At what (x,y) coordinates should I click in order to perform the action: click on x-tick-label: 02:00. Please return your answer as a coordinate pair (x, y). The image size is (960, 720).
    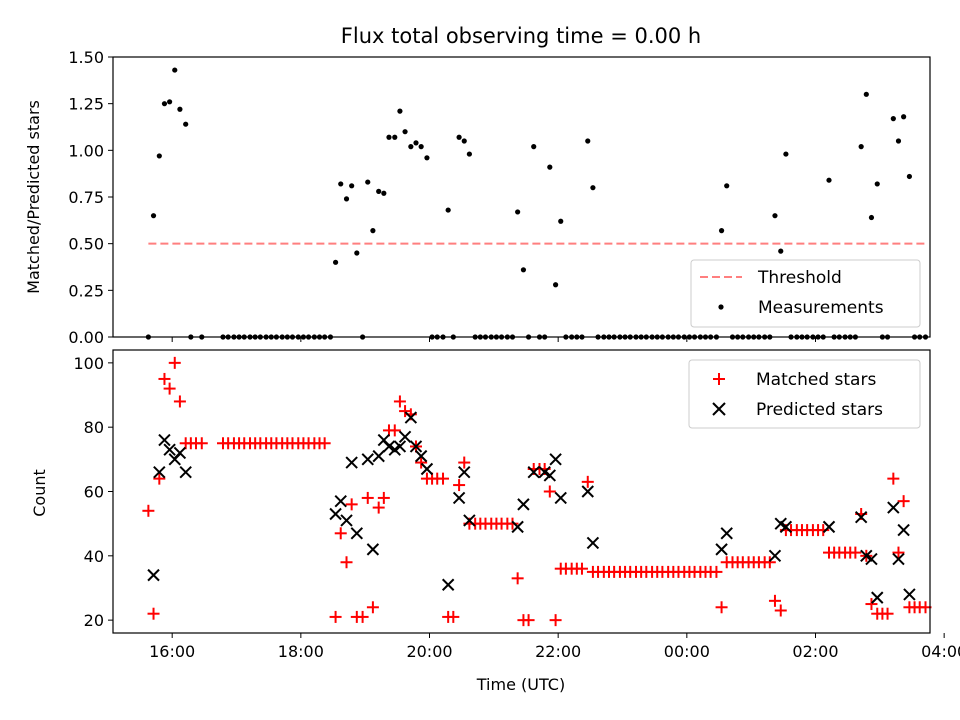
    Looking at the image, I should click on (815, 651).